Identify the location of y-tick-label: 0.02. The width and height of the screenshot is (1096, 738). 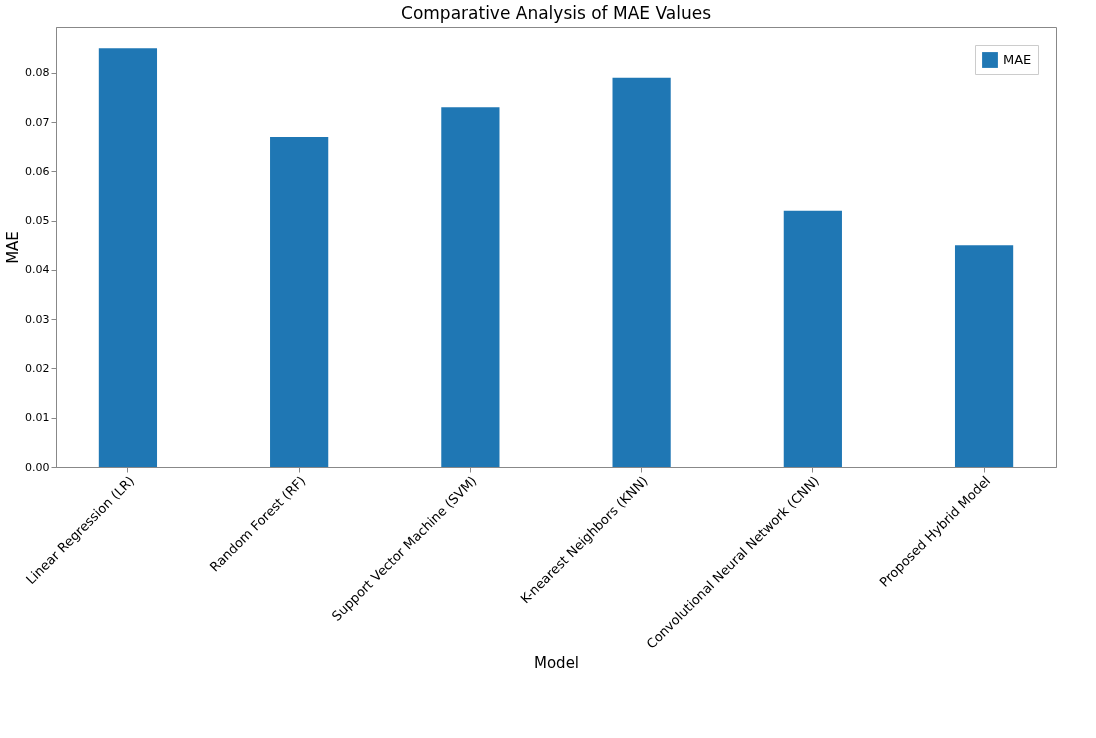
(37, 368).